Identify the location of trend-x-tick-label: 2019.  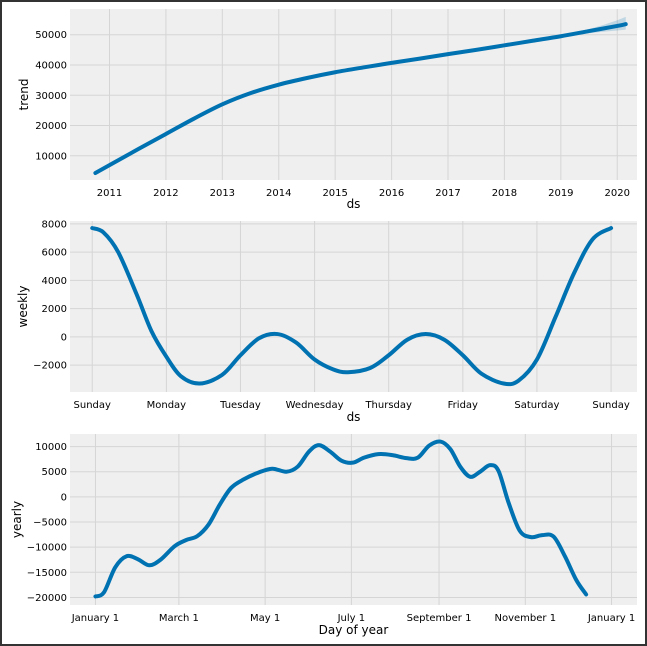
(560, 193).